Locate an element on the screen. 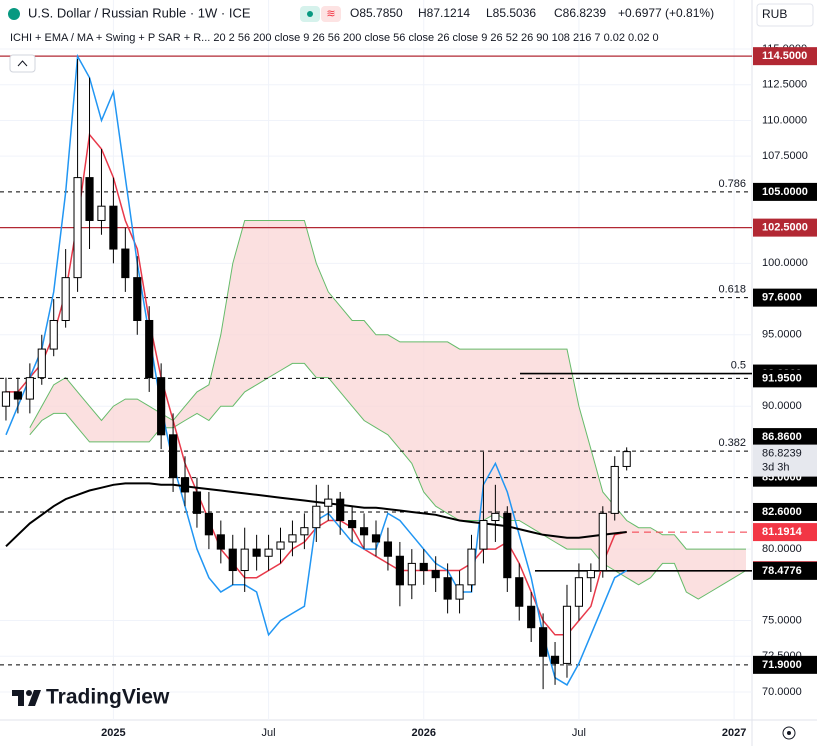 This screenshot has height=746, width=817. toggle is located at coordinates (331, 14).